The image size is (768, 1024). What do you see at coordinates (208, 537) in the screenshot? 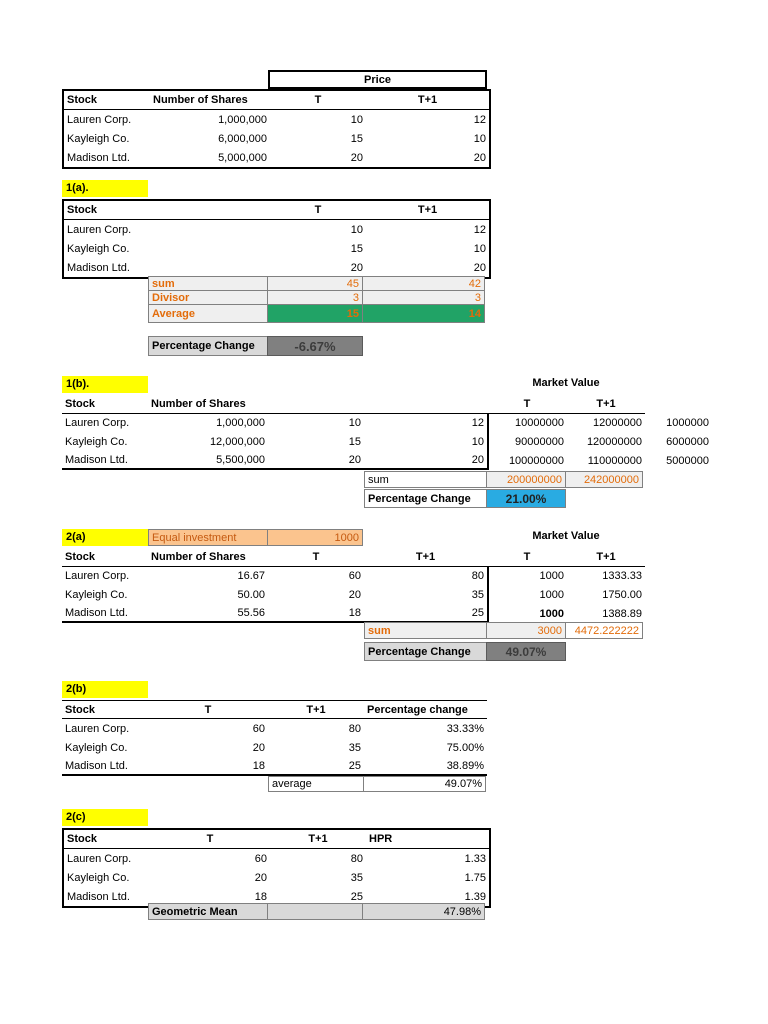
I see `equal-investment-label: Equal investment` at bounding box center [208, 537].